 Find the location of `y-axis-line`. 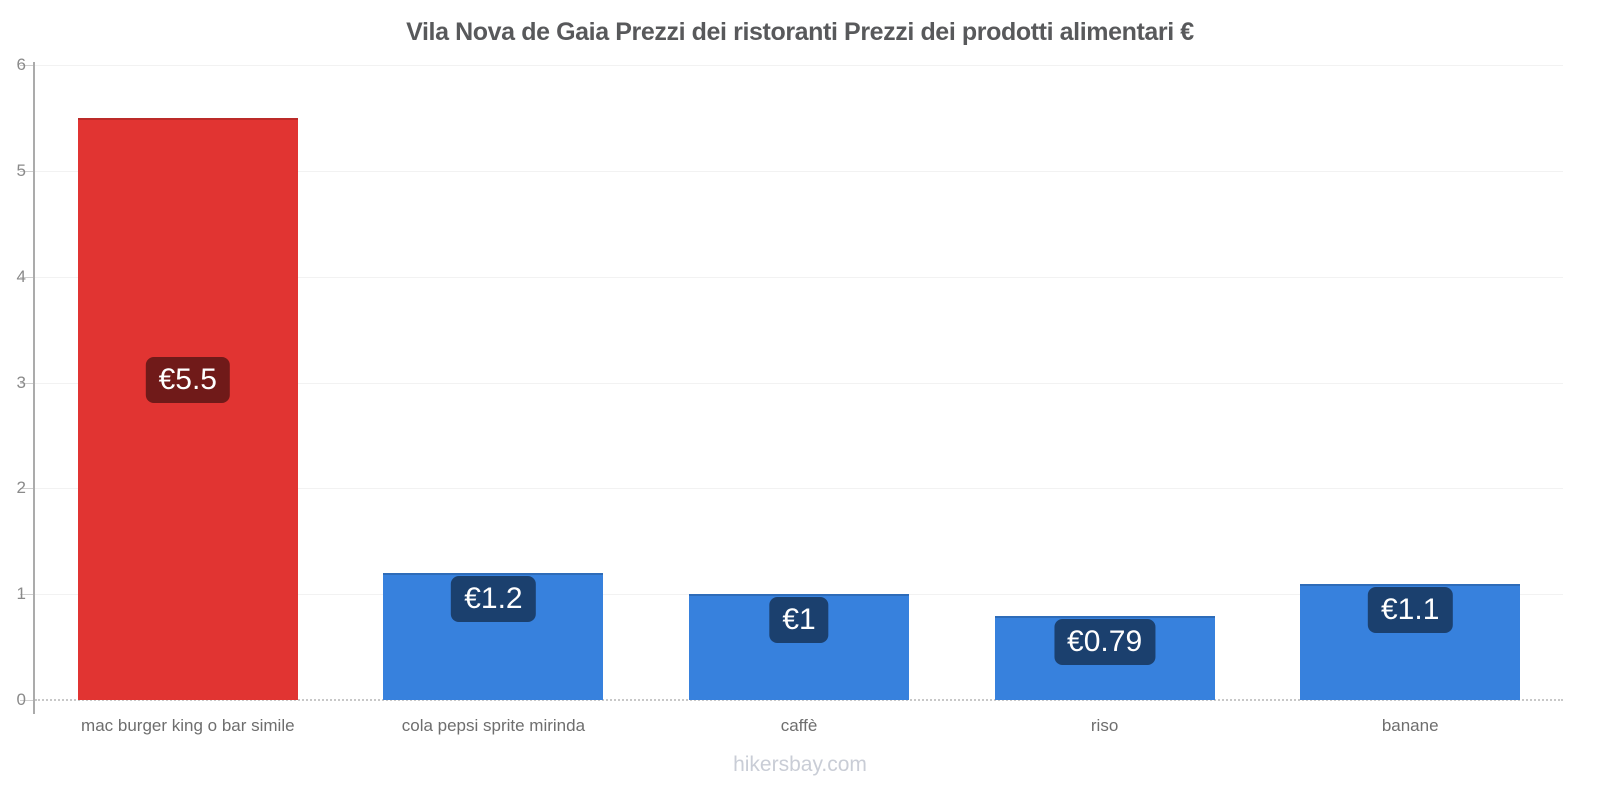

y-axis-line is located at coordinates (34, 388).